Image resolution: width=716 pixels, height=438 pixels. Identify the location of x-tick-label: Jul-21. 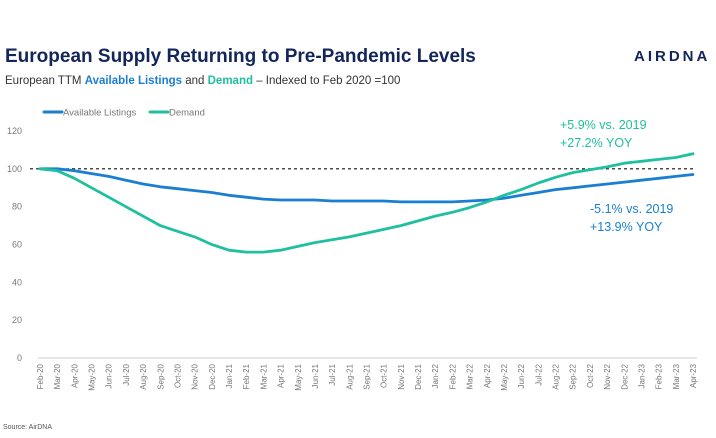
(332, 374).